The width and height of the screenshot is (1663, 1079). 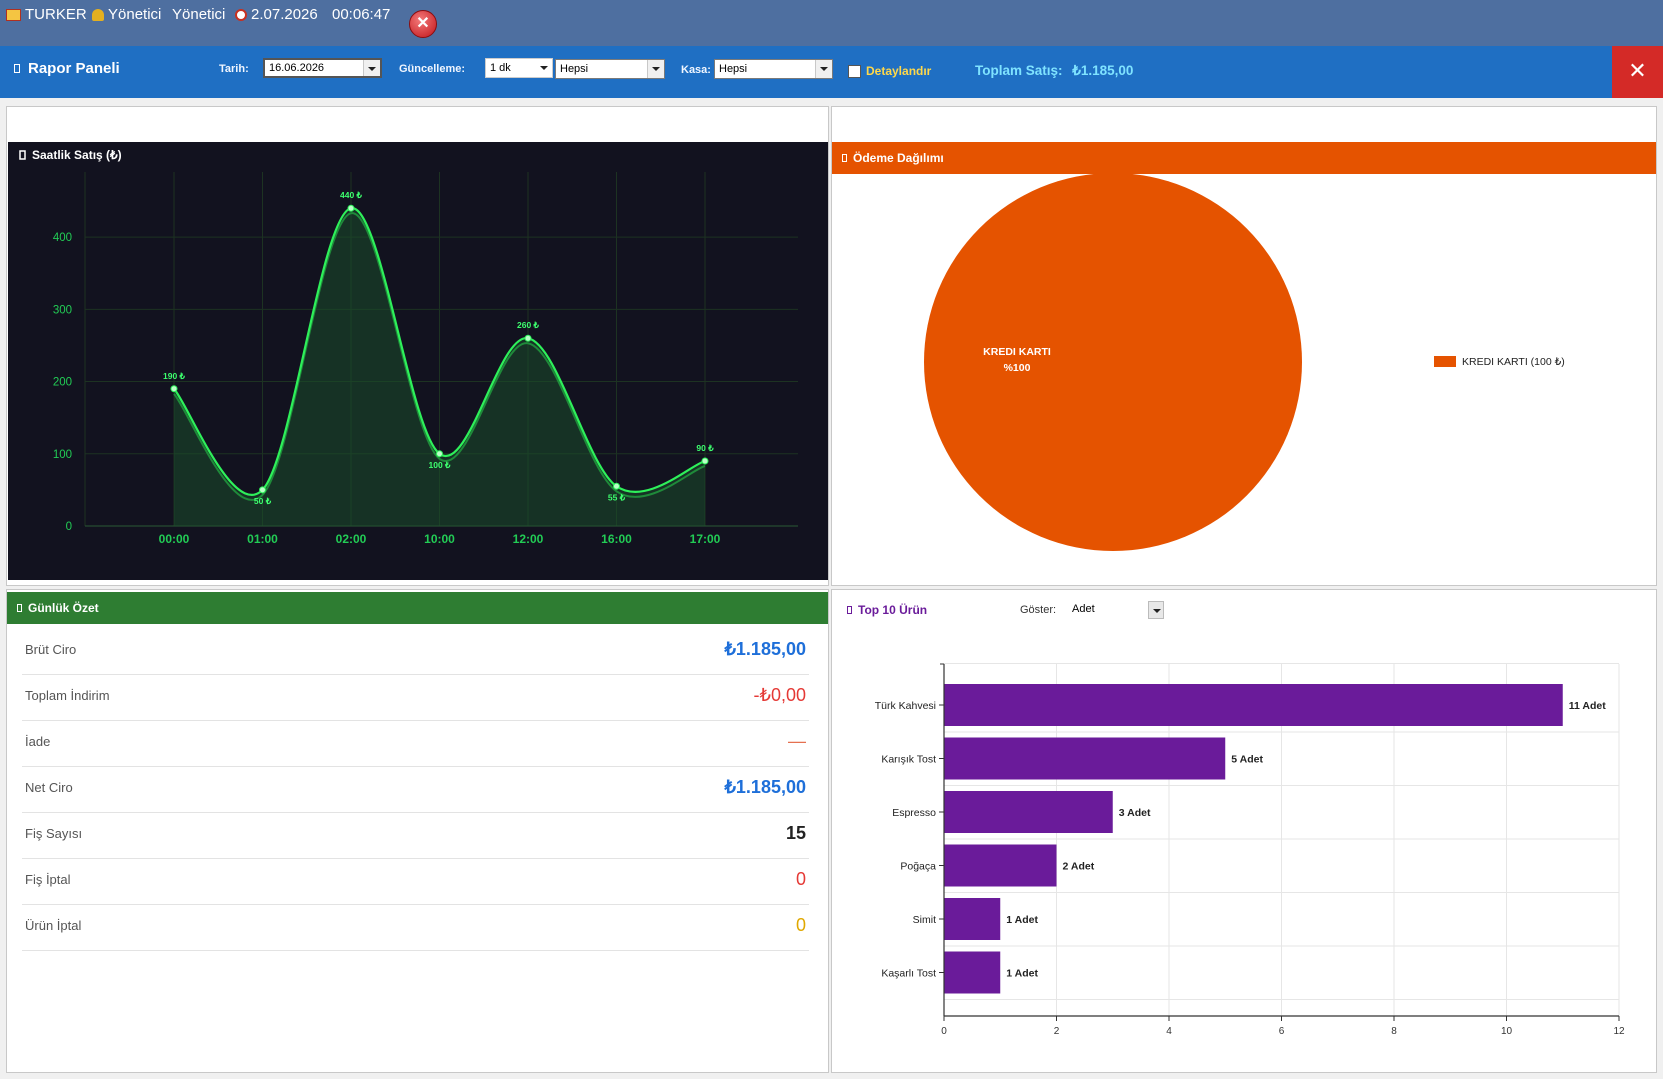 What do you see at coordinates (439, 356) in the screenshot?
I see `hourly-shadow-line` at bounding box center [439, 356].